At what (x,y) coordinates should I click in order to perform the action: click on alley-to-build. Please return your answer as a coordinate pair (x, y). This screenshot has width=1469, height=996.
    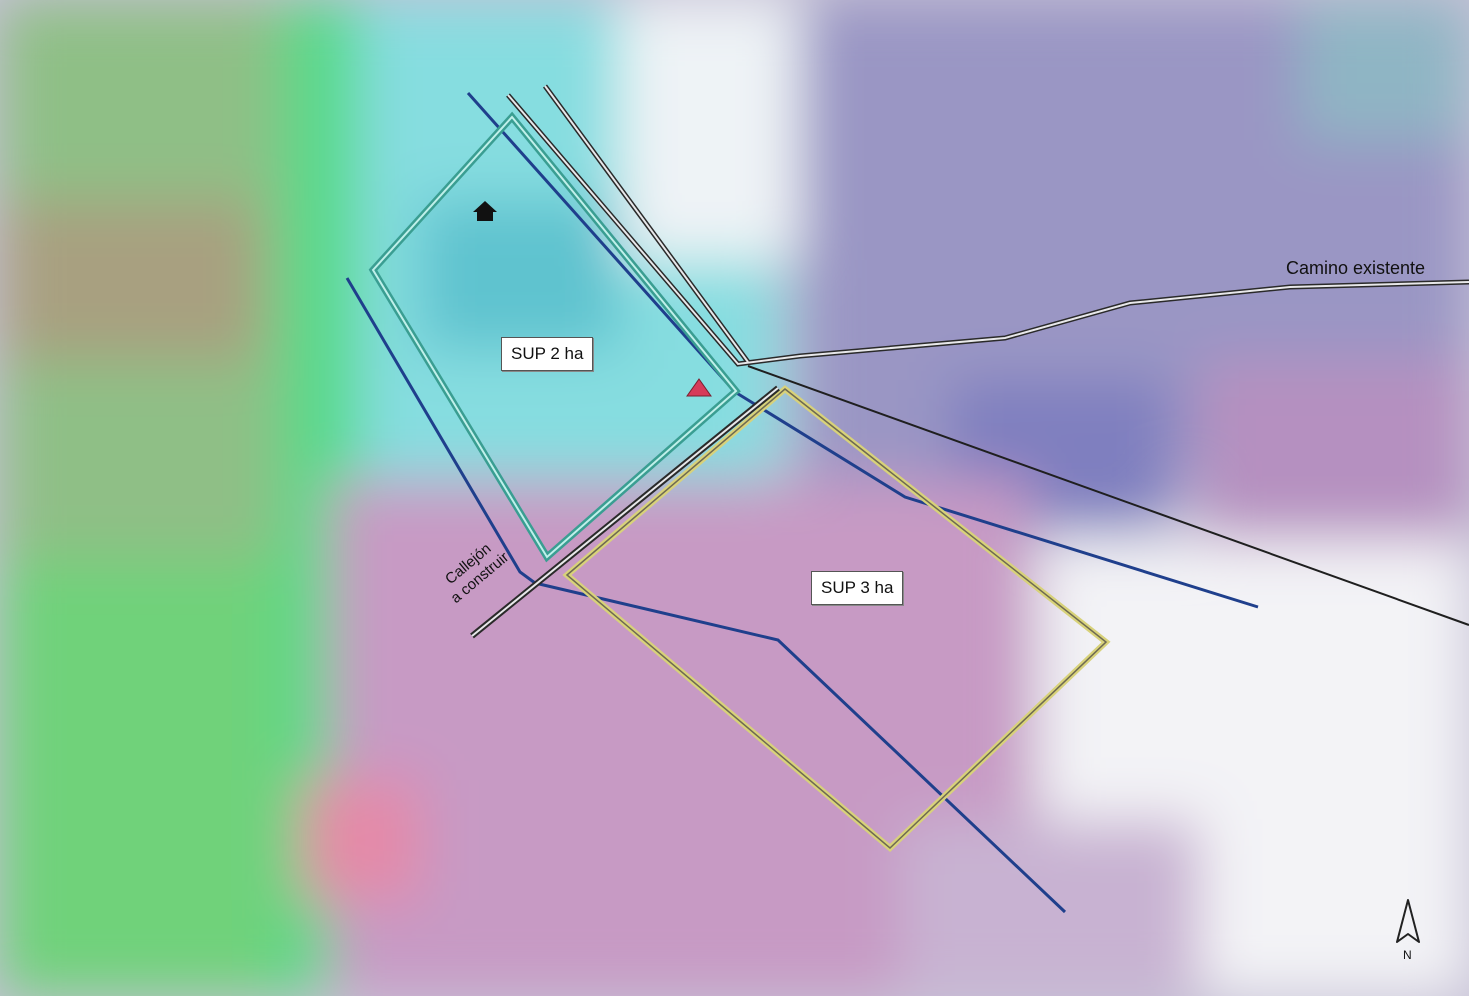
    Looking at the image, I should click on (625, 512).